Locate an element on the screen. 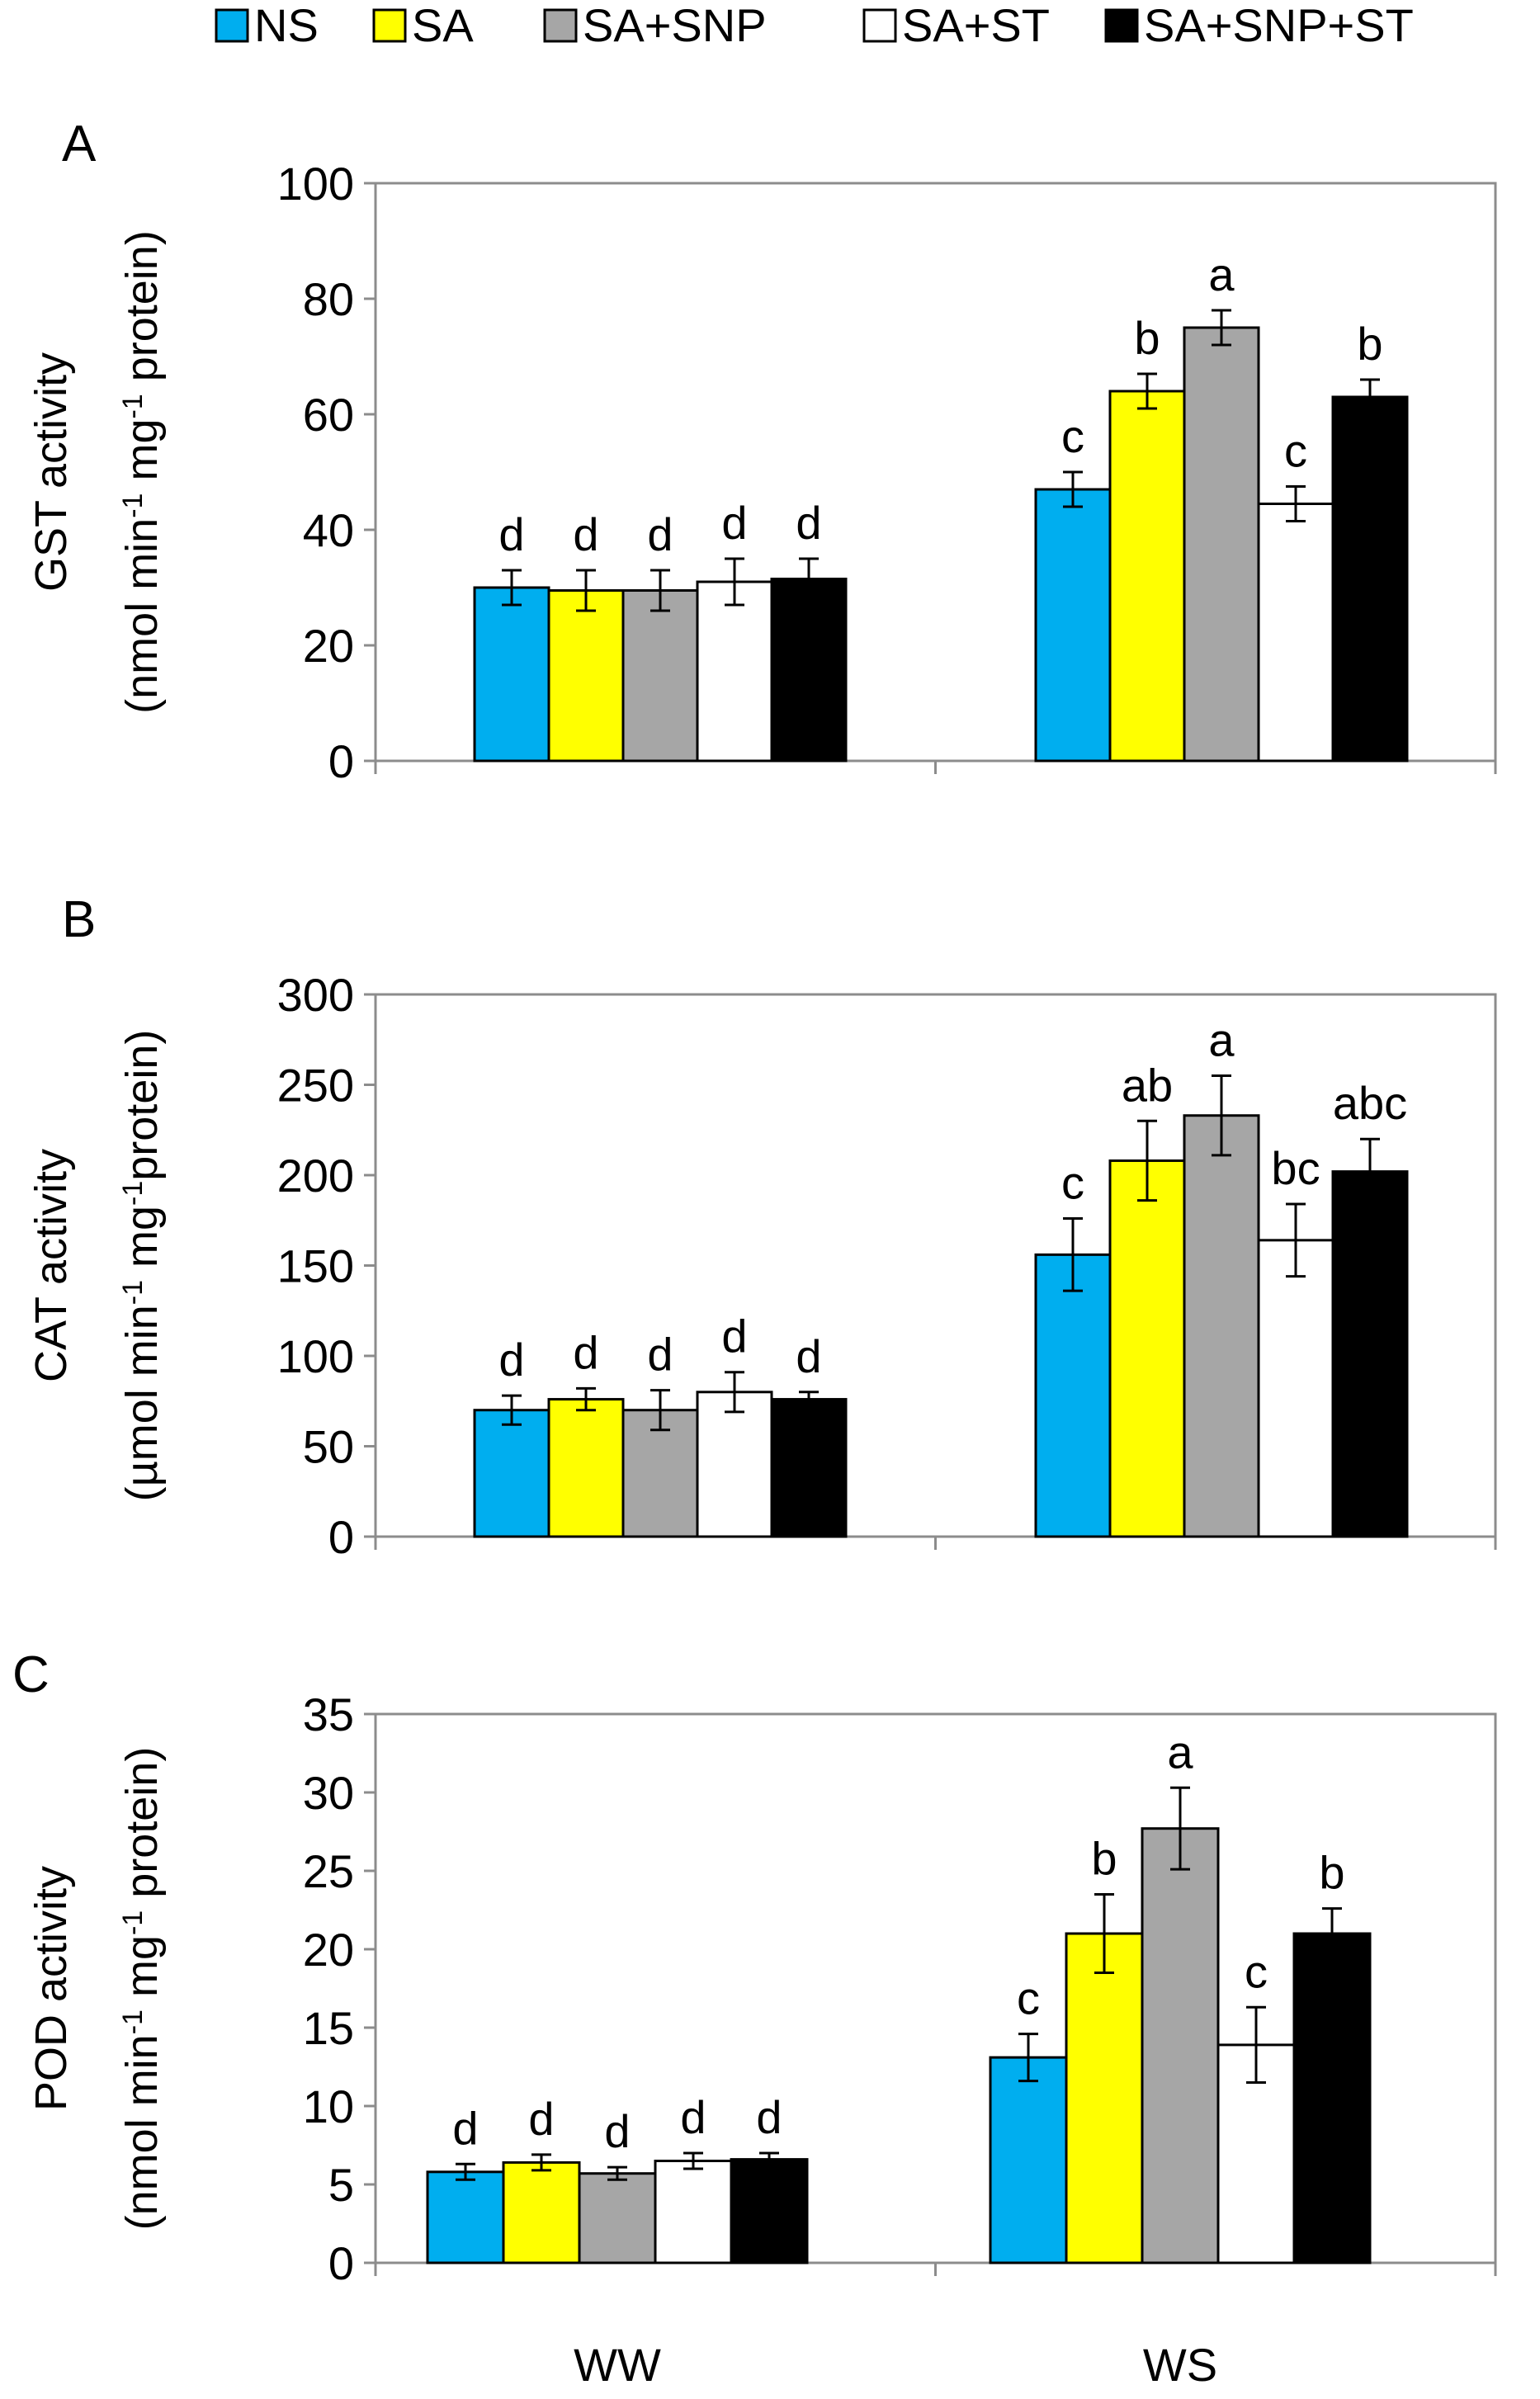  y-tick-label: 10 is located at coordinates (328, 2106).